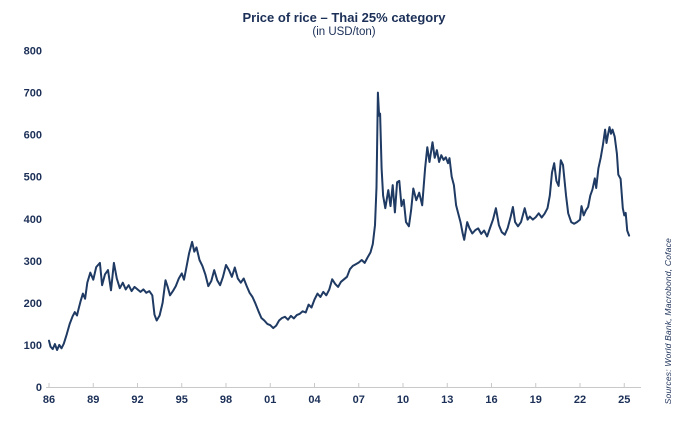 The width and height of the screenshot is (677, 426). Describe the element at coordinates (343, 385) in the screenshot. I see `x-axis` at that location.